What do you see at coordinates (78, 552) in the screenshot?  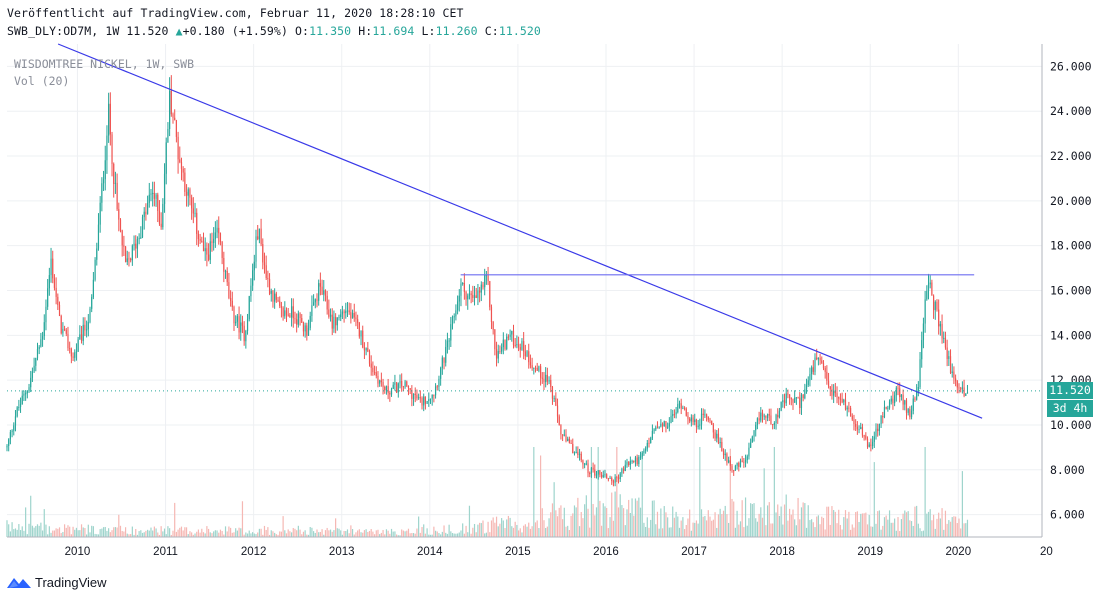 I see `x-tick-label: 2010` at bounding box center [78, 552].